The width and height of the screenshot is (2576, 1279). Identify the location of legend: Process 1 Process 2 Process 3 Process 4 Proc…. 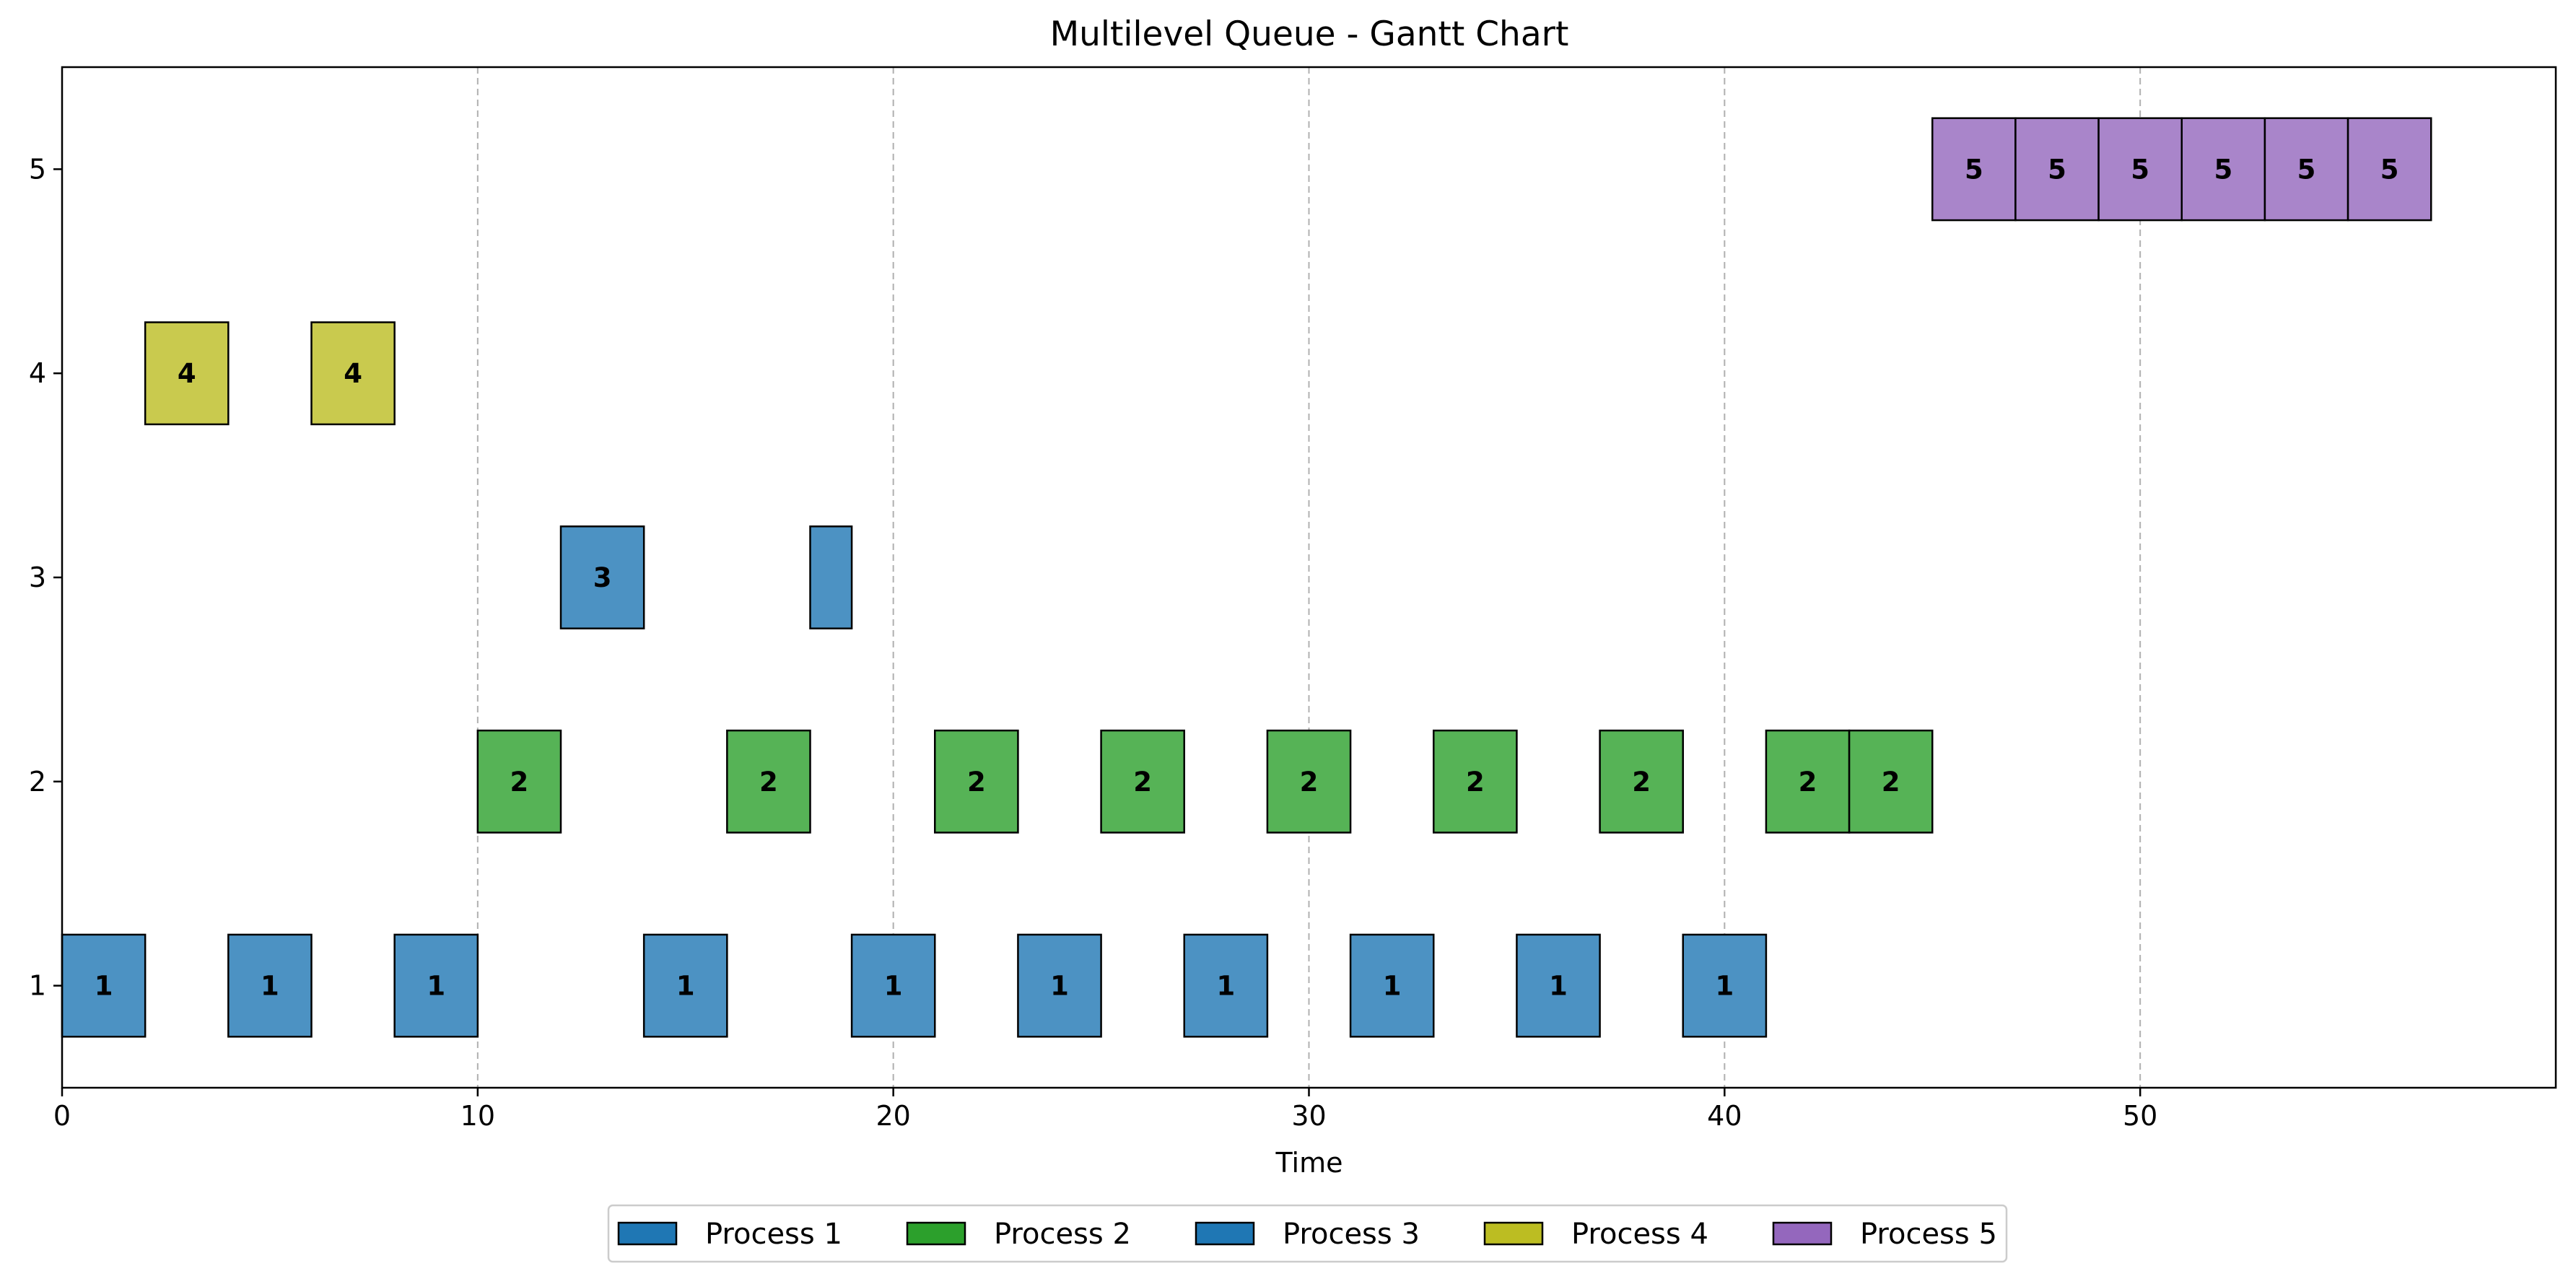
(1307, 1233).